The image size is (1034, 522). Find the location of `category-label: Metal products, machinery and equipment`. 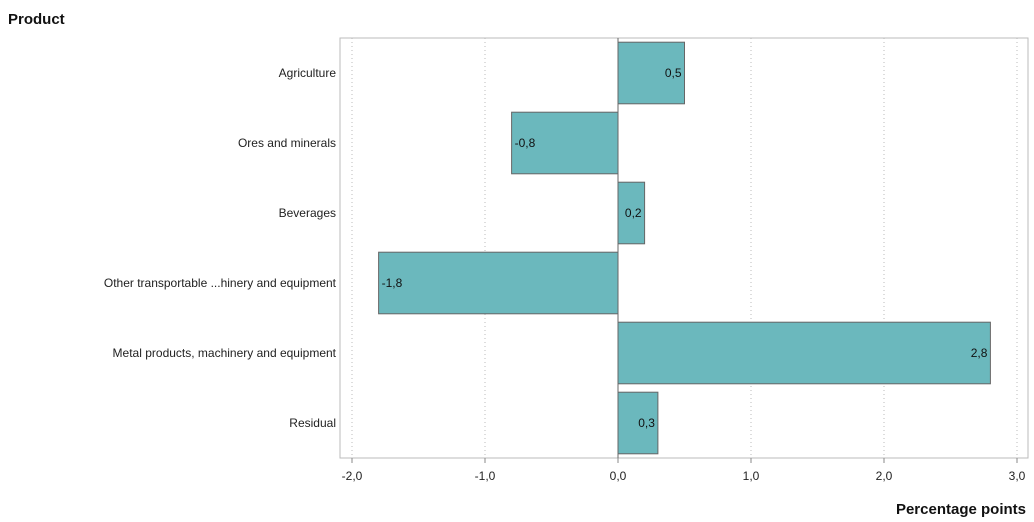

category-label: Metal products, machinery and equipment is located at coordinates (225, 353).